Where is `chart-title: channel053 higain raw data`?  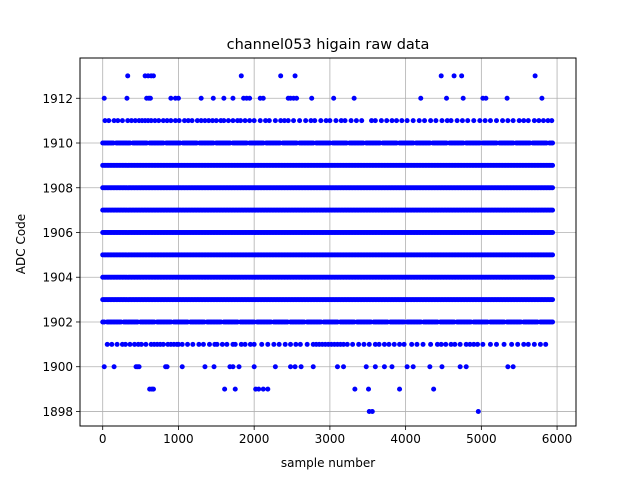 chart-title: channel053 higain raw data is located at coordinates (328, 45).